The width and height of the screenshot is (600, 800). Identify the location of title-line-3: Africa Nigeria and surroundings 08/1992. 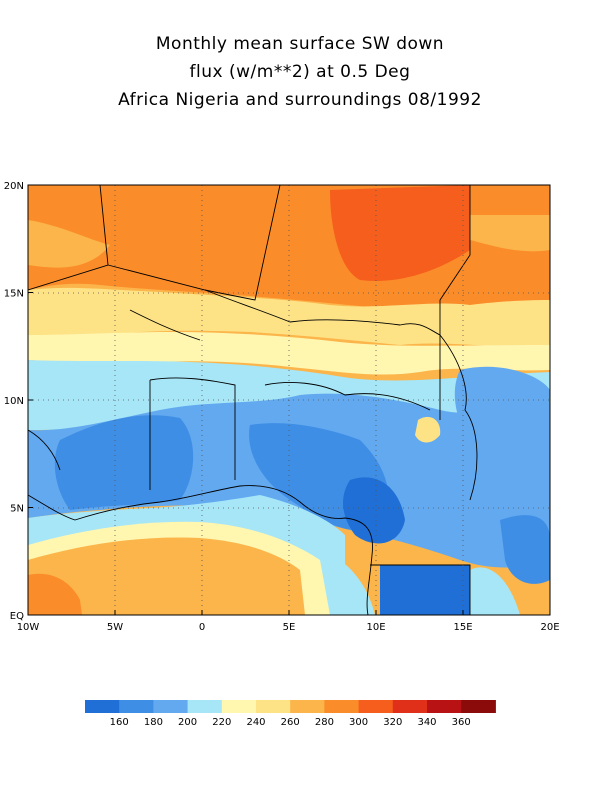
(300, 100).